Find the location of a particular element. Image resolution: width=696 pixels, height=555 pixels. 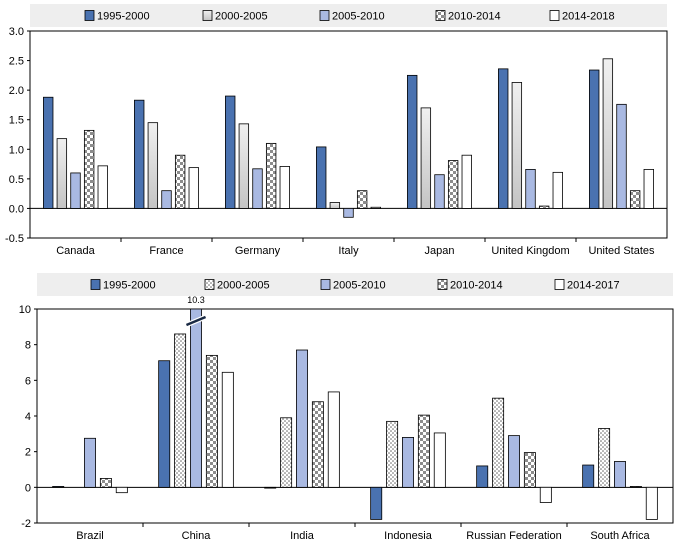

legend-label: 2014-2018 is located at coordinates (588, 17).